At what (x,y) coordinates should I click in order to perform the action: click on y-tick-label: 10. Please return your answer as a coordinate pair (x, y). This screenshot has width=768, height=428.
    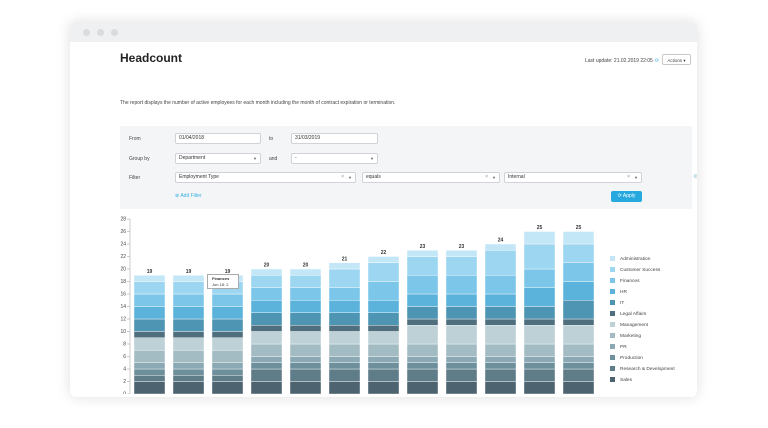
    Looking at the image, I should click on (123, 332).